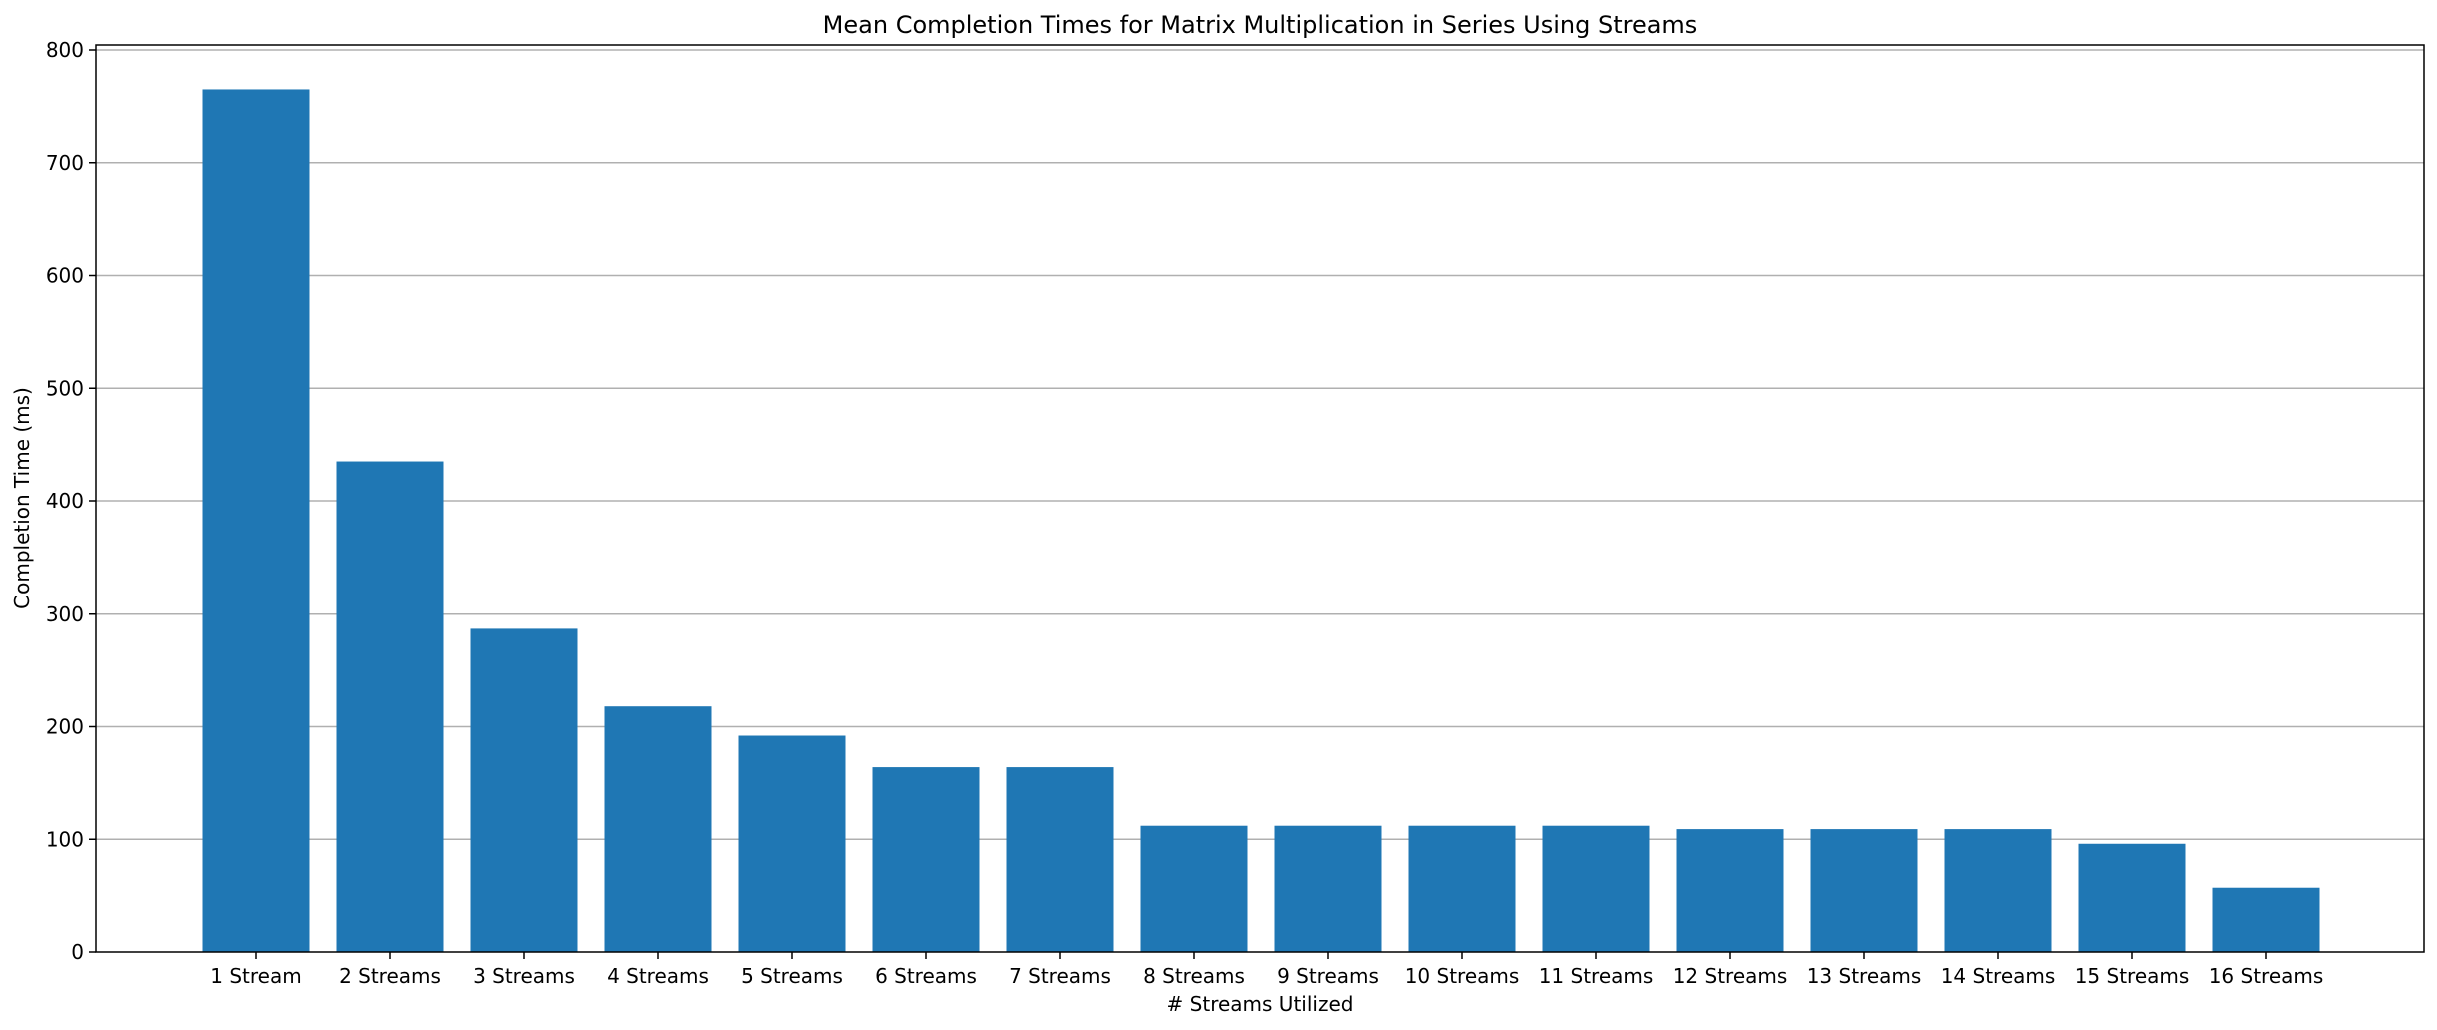 This screenshot has width=2437, height=1030. What do you see at coordinates (65, 839) in the screenshot?
I see `y-tick-label: 100` at bounding box center [65, 839].